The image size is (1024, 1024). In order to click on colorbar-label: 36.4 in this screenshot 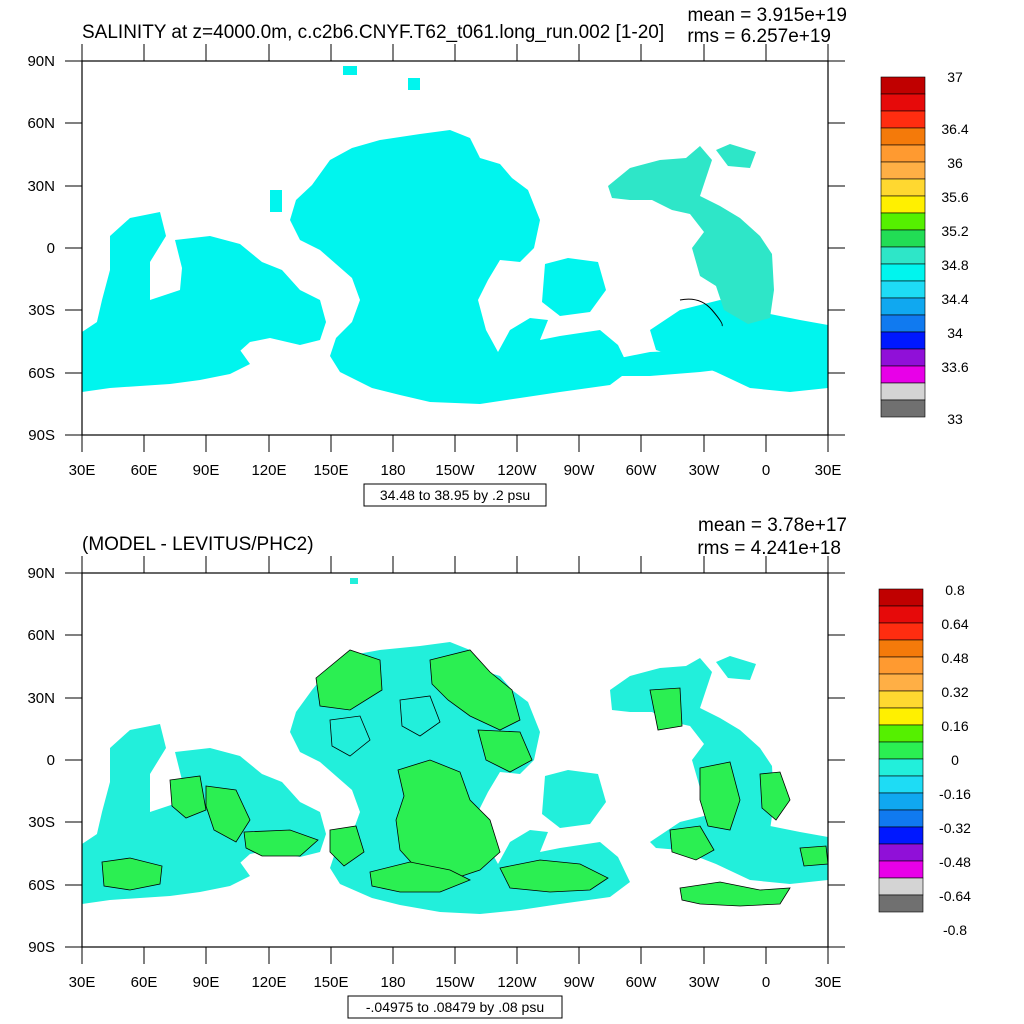, I will do `click(954, 129)`.